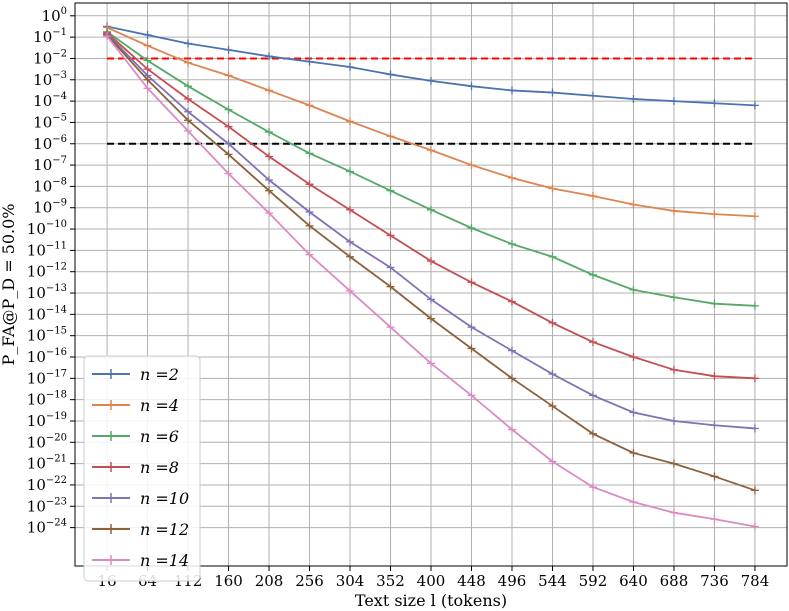 This screenshot has width=789, height=611. What do you see at coordinates (552, 581) in the screenshot?
I see `x-tick-label: 544` at bounding box center [552, 581].